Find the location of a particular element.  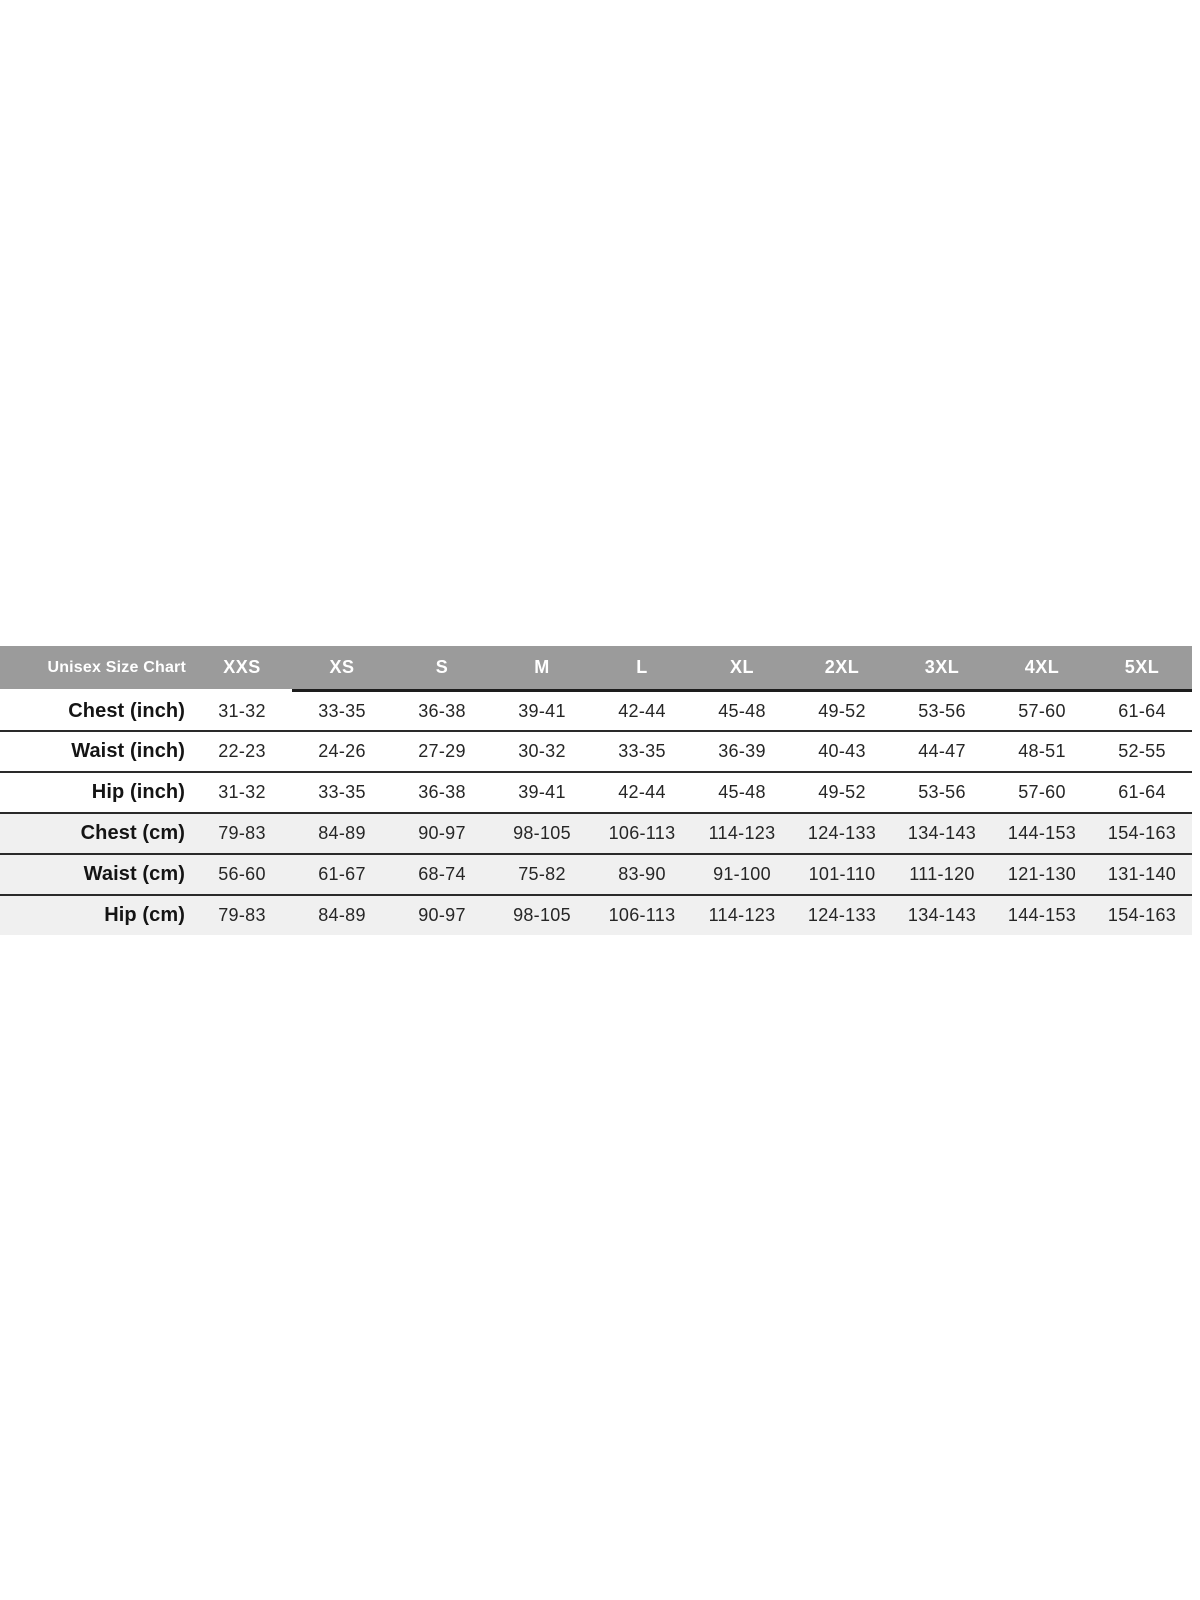

size-value: 27-29 is located at coordinates (442, 751).